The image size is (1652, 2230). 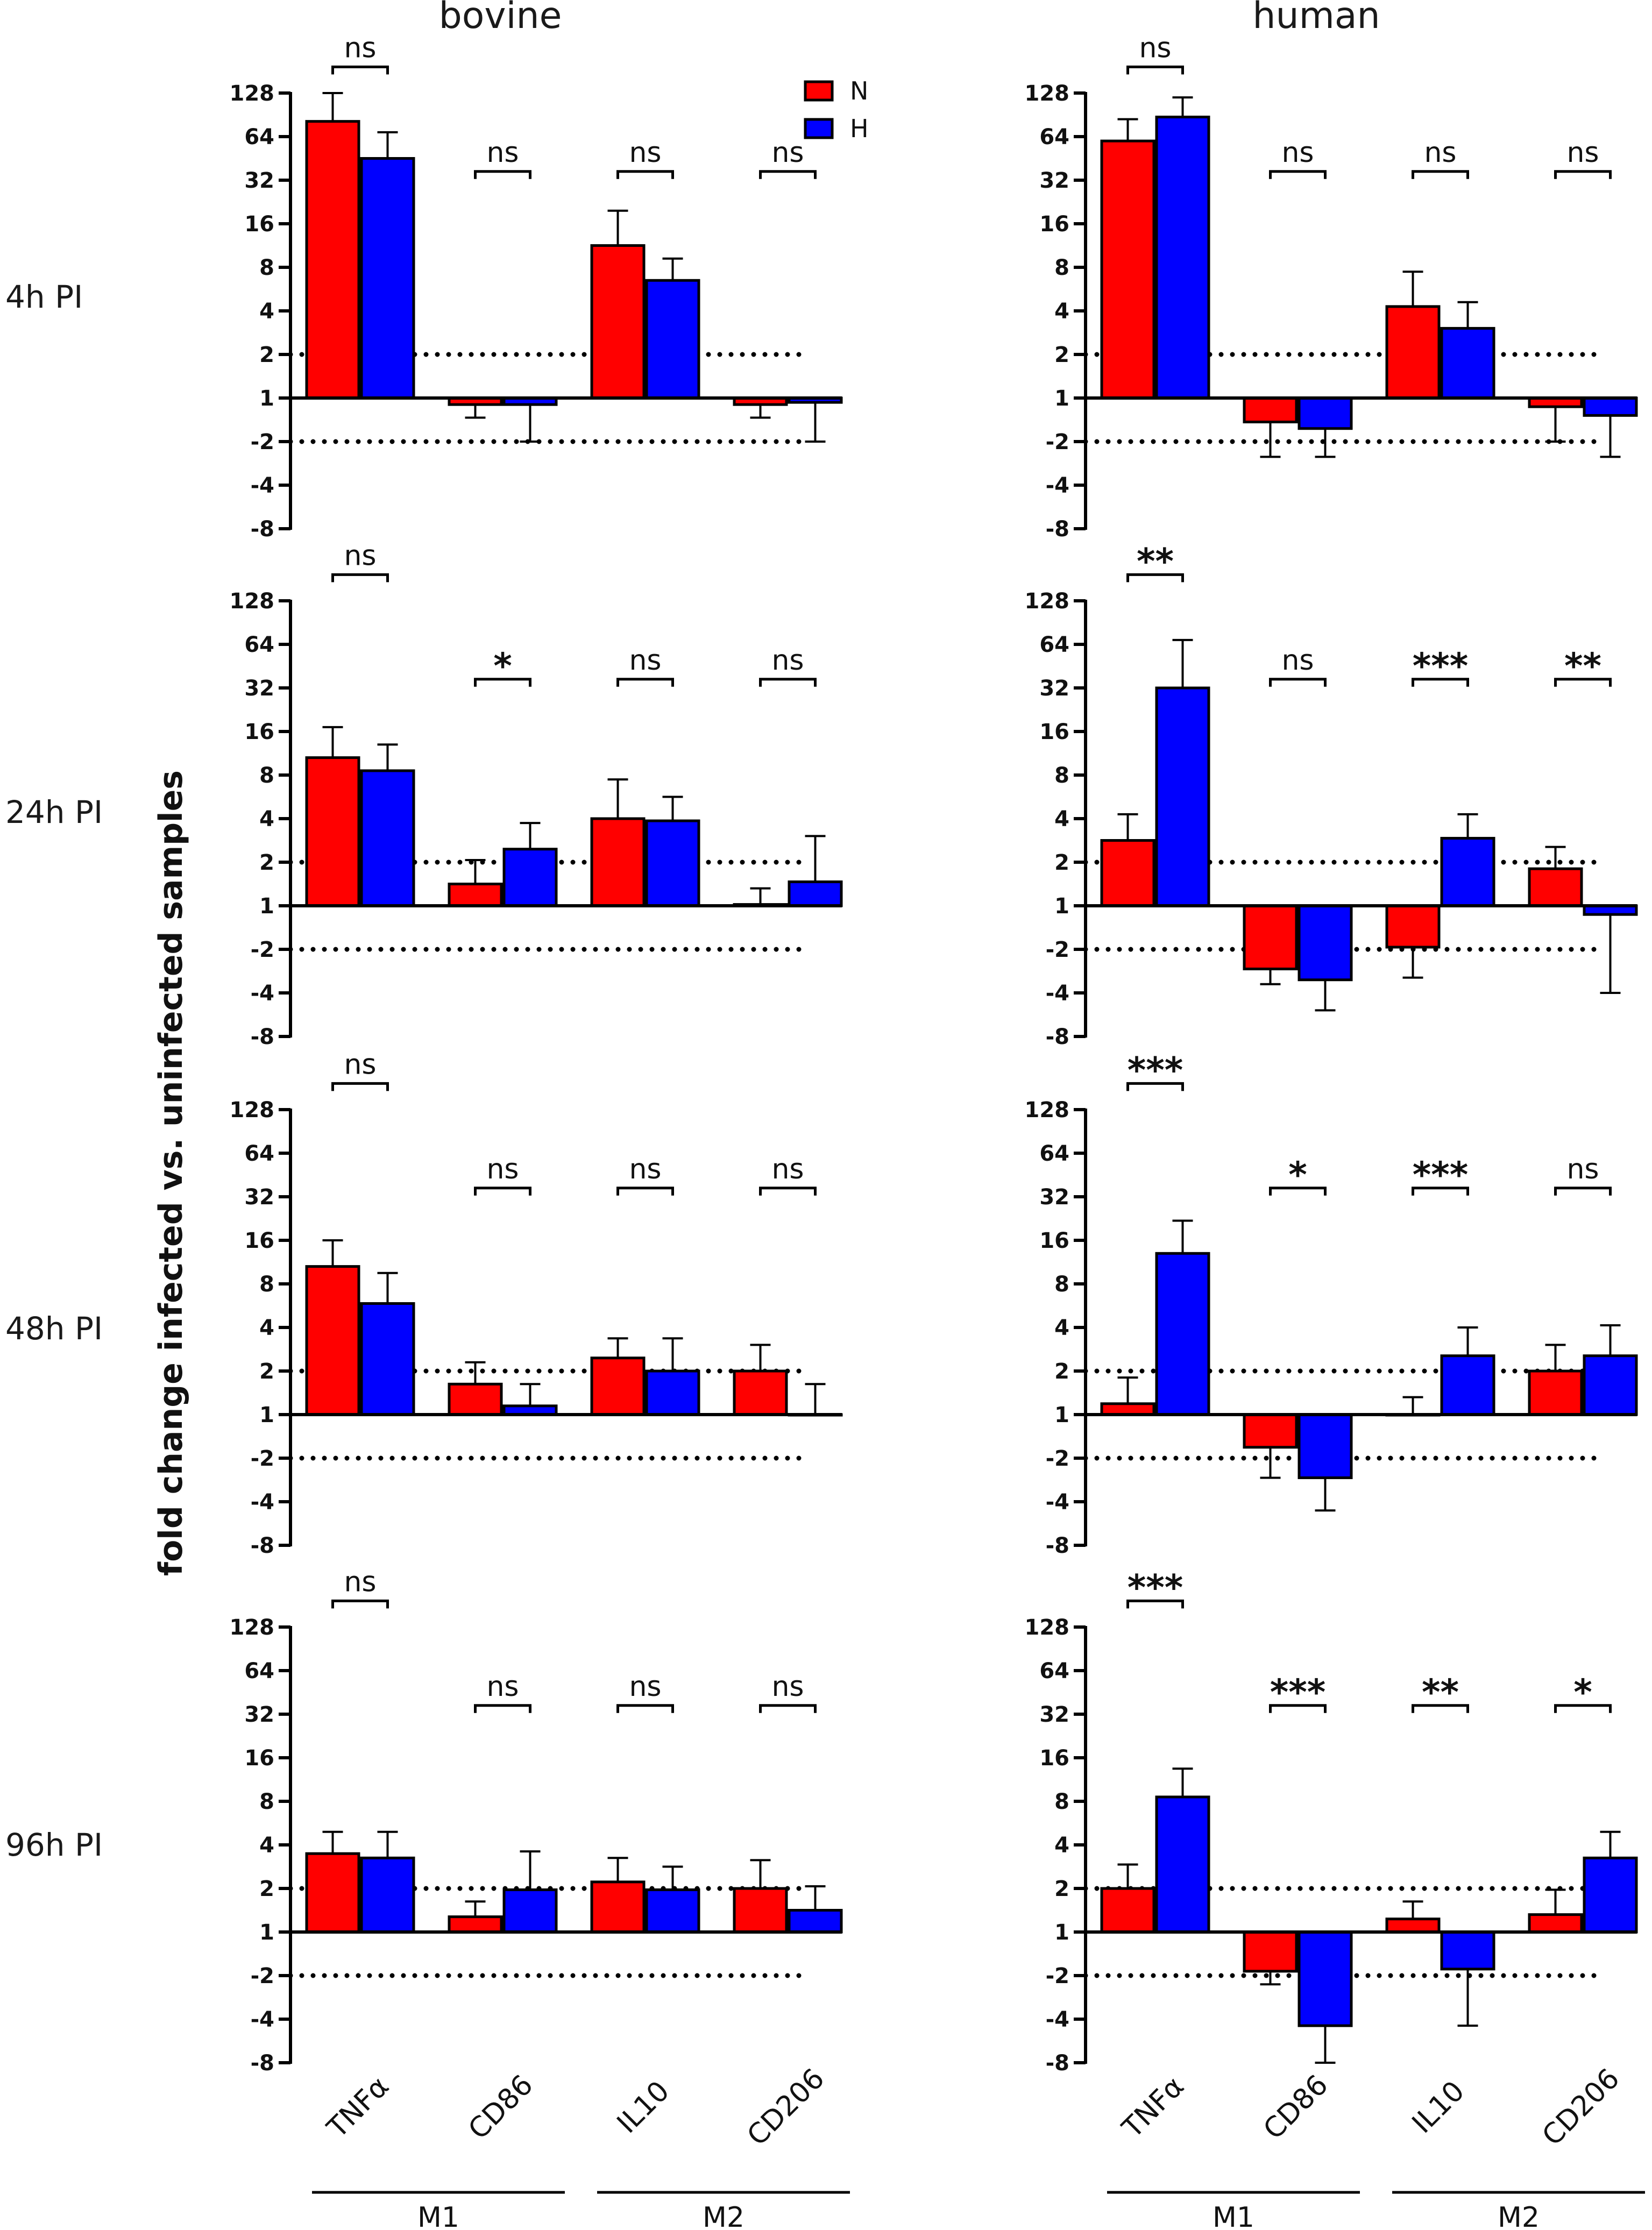 I want to click on legend-label-h: H, so click(x=859, y=129).